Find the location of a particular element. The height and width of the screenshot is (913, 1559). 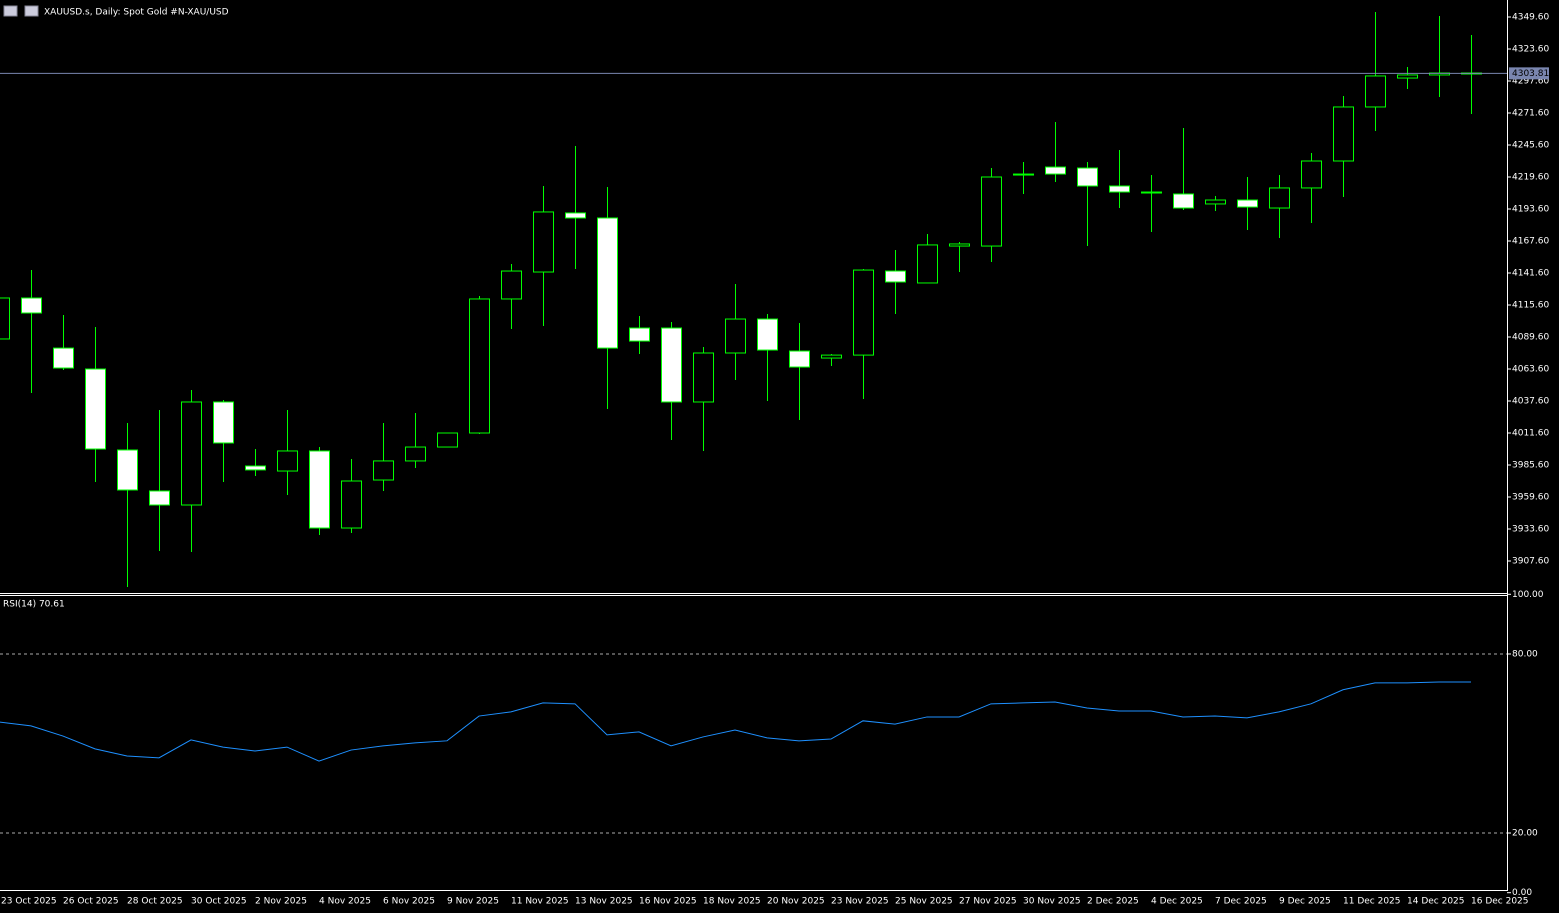

y-tick-label: 4271.60 is located at coordinates (1530, 114).